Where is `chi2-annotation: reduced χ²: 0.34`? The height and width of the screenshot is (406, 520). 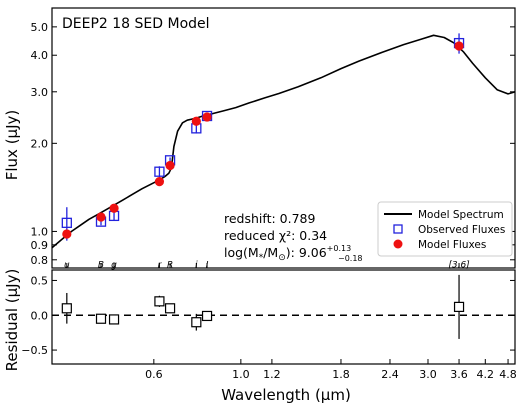 chi2-annotation: reduced χ²: 0.34 is located at coordinates (275, 235).